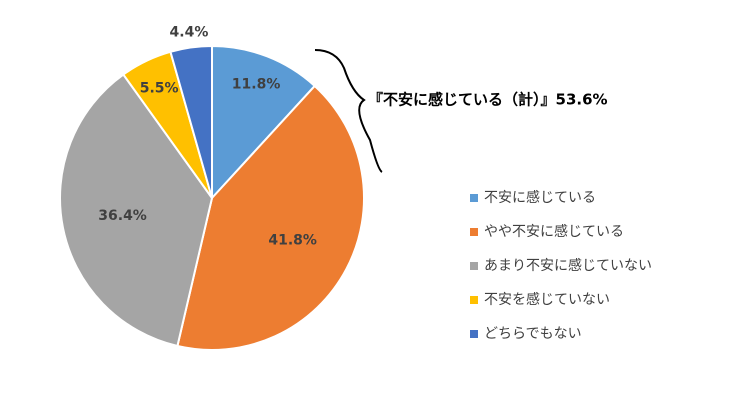 Image resolution: width=740 pixels, height=401 pixels. Describe the element at coordinates (256, 85) in the screenshot. I see `data-label: 11.8%` at that location.